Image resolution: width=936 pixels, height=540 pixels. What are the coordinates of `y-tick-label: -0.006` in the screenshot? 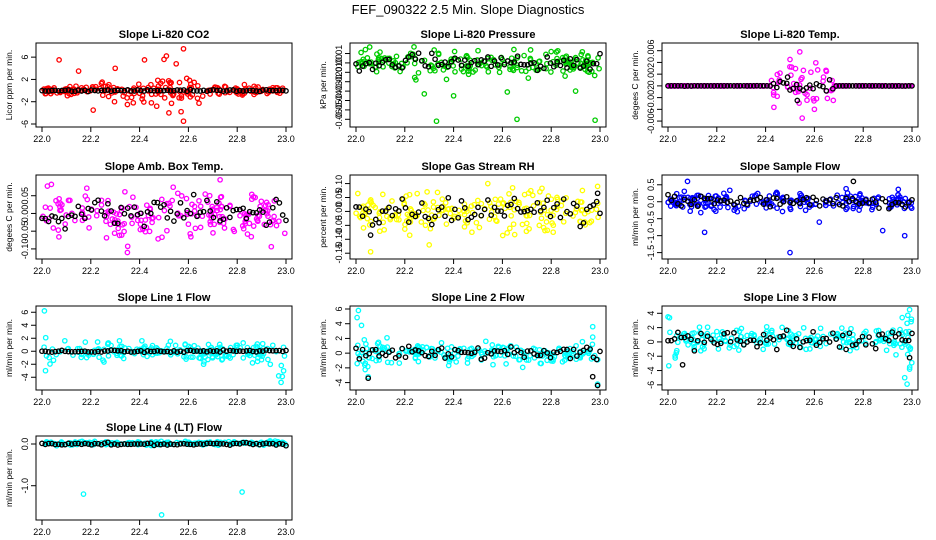 It's located at (651, 121).